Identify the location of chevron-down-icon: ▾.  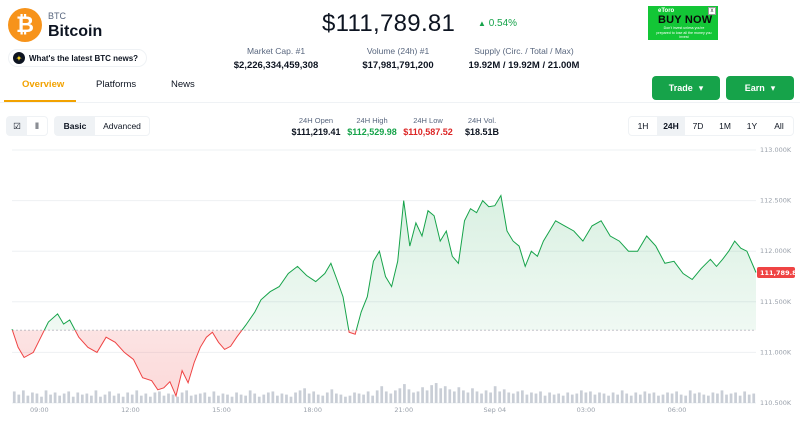
(773, 87).